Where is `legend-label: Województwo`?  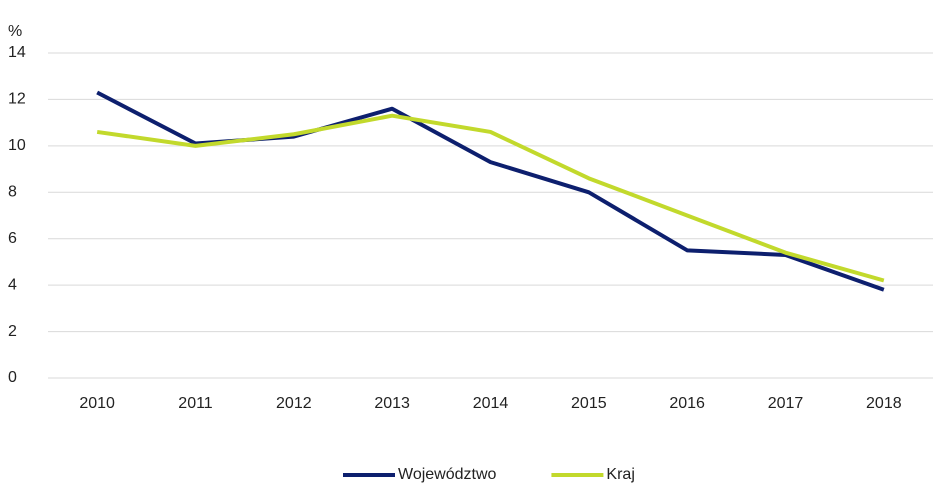
legend-label: Województwo is located at coordinates (447, 474).